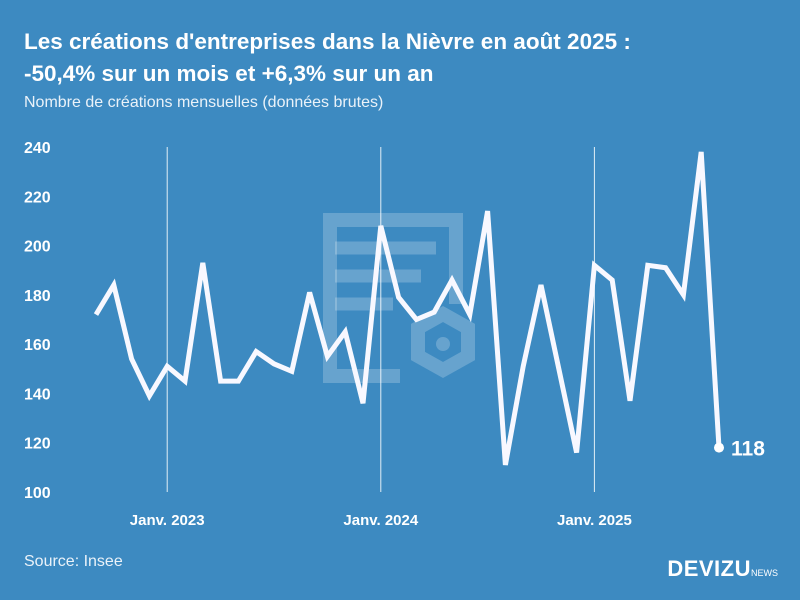  What do you see at coordinates (37, 197) in the screenshot?
I see `y-tick-label: 220` at bounding box center [37, 197].